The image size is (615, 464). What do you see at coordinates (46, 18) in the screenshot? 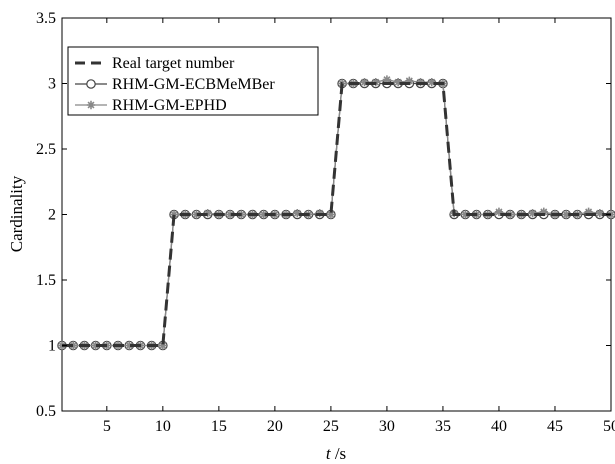
I see `y-tick-label: 3.5` at bounding box center [46, 18].